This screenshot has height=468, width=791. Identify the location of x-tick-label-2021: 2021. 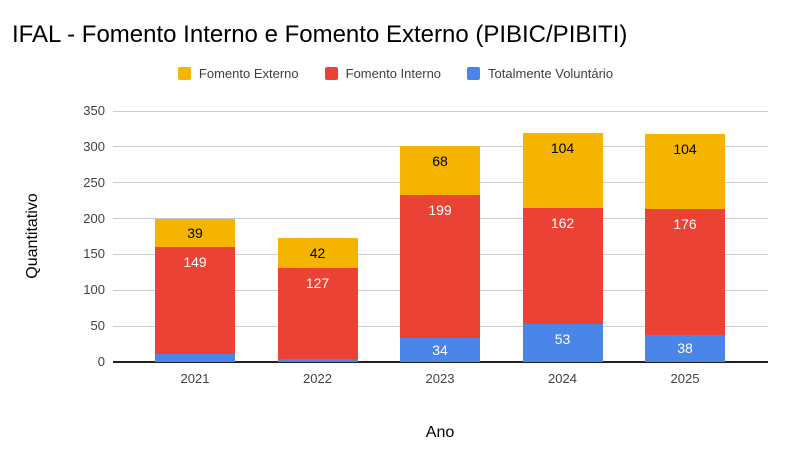
(195, 378).